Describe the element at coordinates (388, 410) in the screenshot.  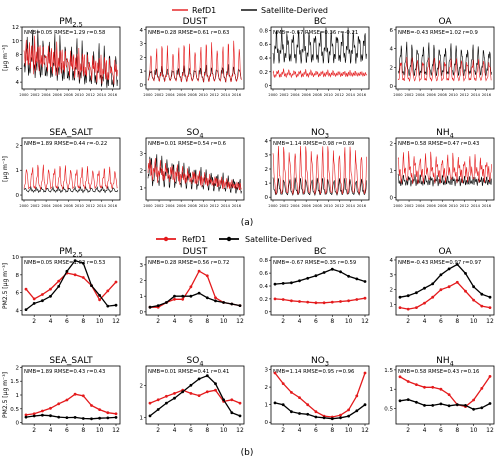
I see `y-tick-label: 0.5` at that location.